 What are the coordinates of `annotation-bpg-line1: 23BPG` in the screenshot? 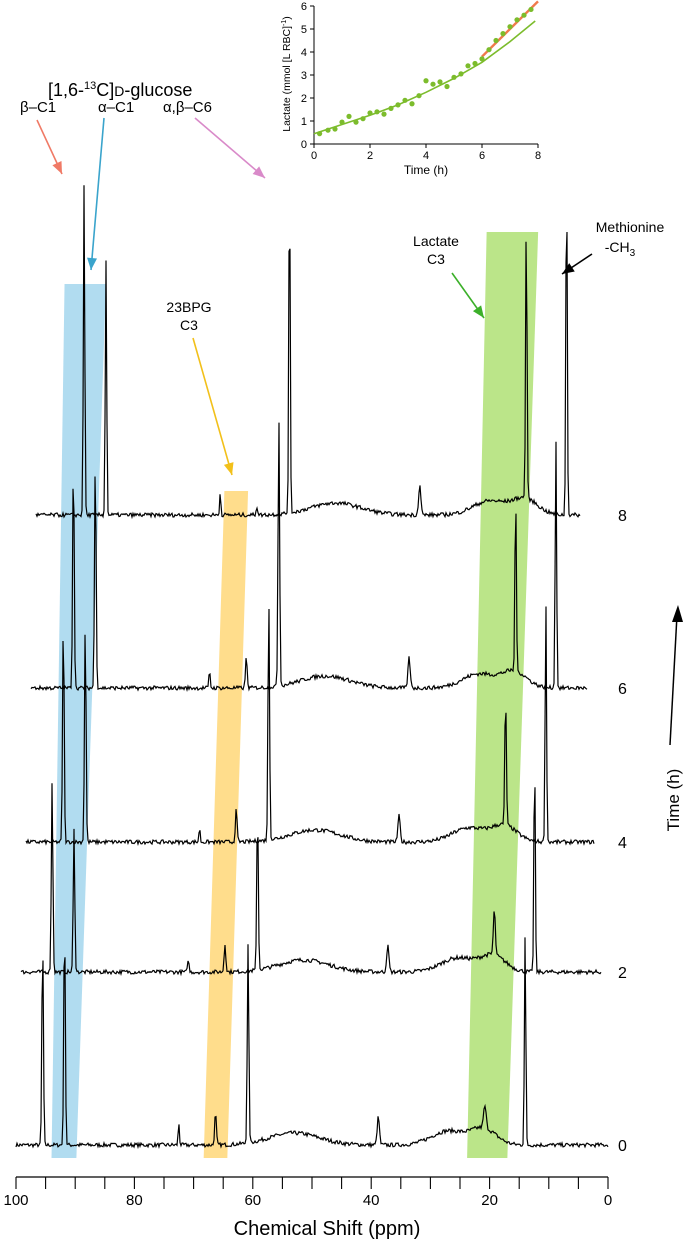 It's located at (188, 307).